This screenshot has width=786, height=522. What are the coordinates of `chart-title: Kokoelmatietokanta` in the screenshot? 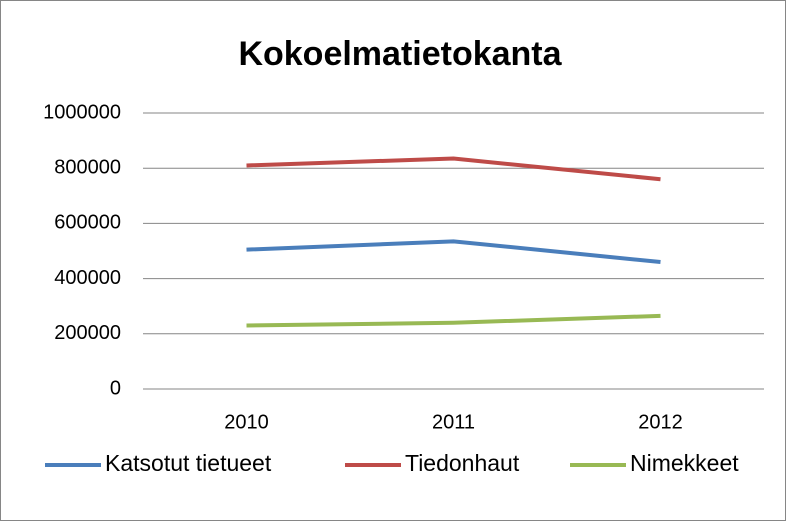 It's located at (400, 54).